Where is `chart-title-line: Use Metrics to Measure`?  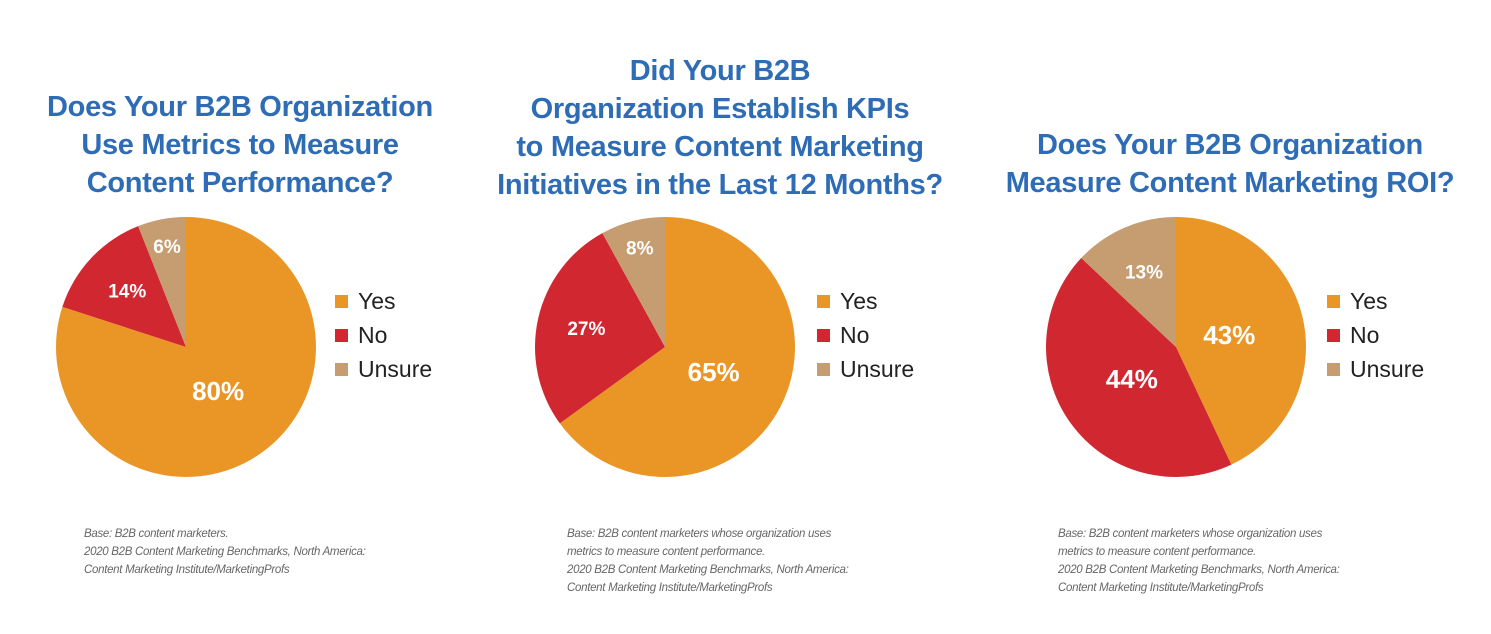
chart-title-line: Use Metrics to Measure is located at coordinates (240, 145).